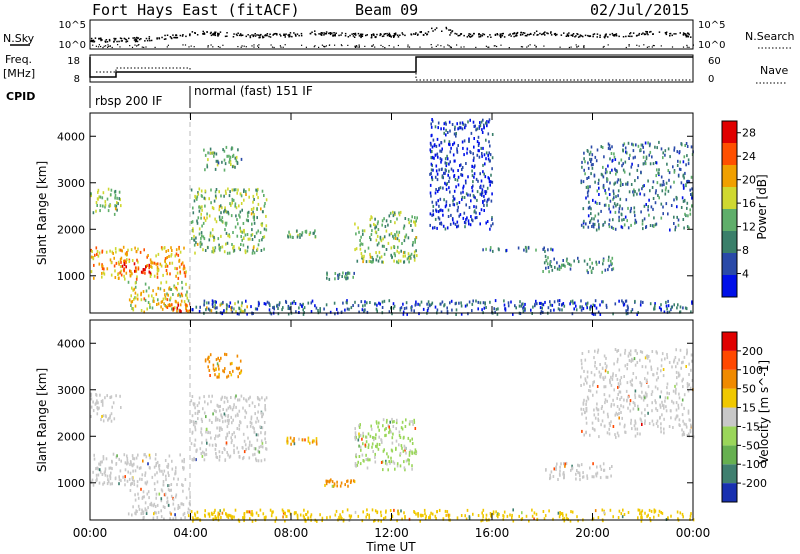  What do you see at coordinates (42, 420) in the screenshot?
I see `velocity-ylabel: Slant Range [km]` at bounding box center [42, 420].